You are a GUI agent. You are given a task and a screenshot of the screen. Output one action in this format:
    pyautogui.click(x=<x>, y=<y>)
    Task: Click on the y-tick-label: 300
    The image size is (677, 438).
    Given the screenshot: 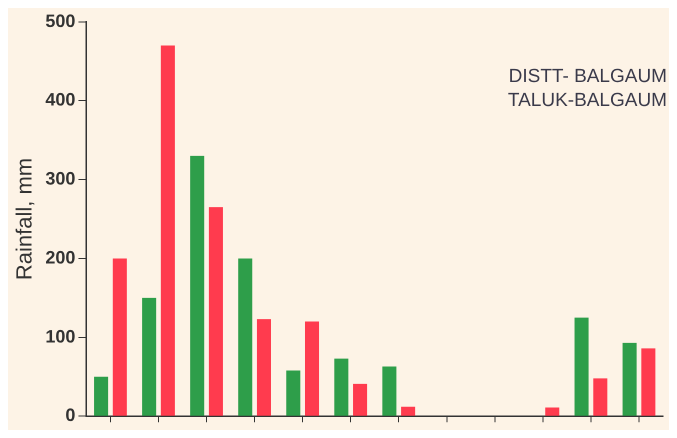 What is the action you would take?
    pyautogui.click(x=60, y=178)
    